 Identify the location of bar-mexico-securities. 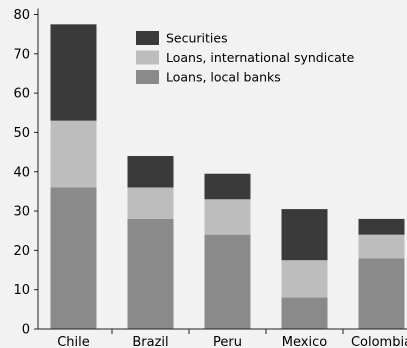
(304, 235).